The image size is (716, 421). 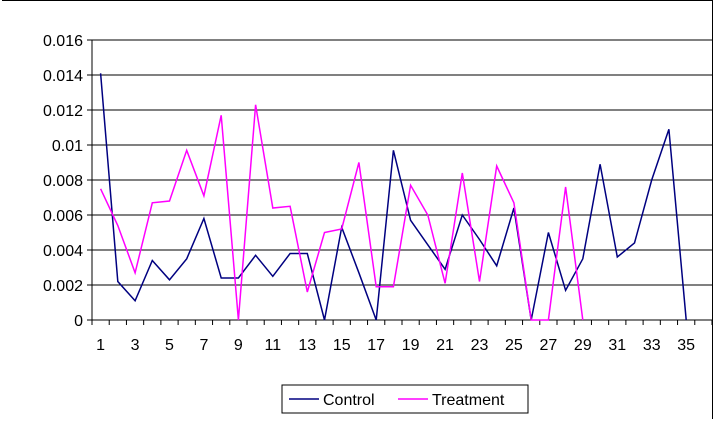 I want to click on legend: Control Treatment, so click(x=405, y=399).